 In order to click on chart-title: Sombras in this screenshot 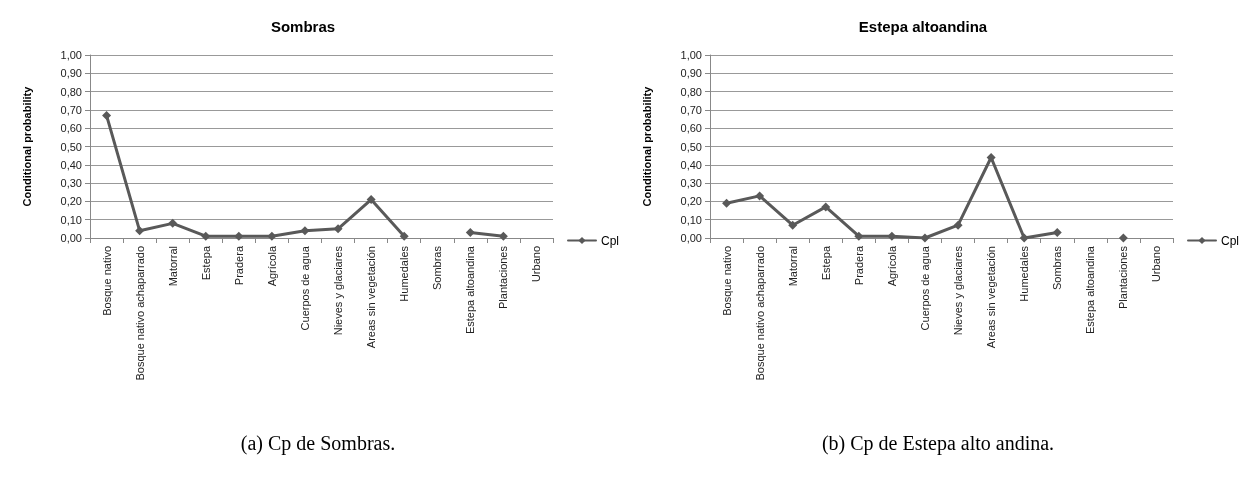, I will do `click(303, 26)`.